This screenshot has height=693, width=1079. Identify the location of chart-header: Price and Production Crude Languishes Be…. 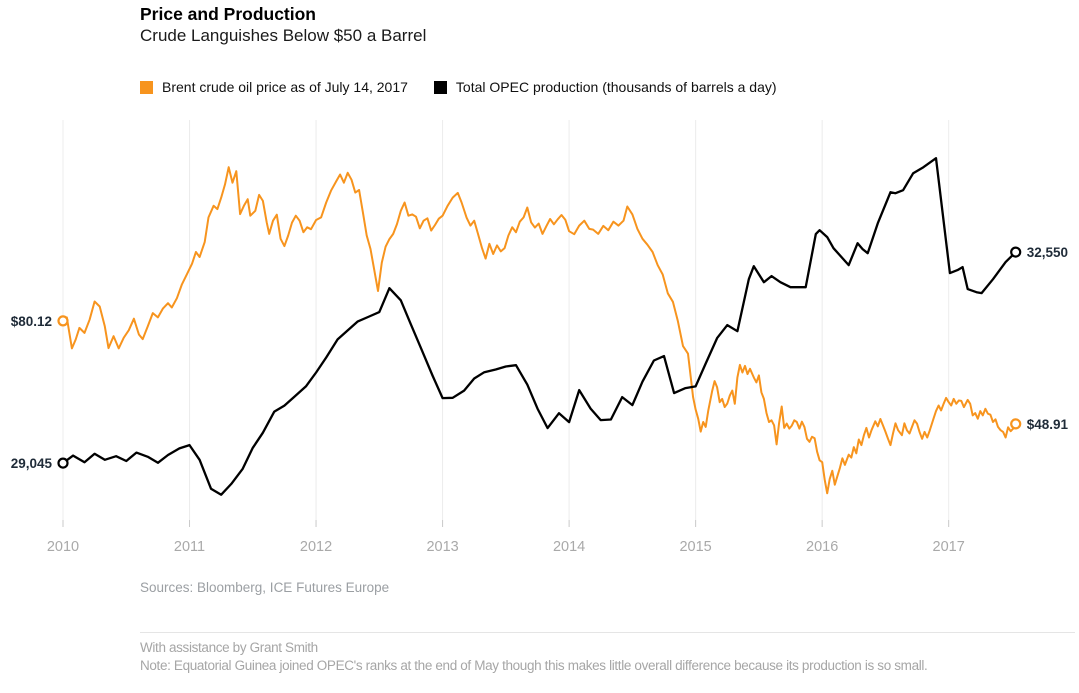
(283, 25).